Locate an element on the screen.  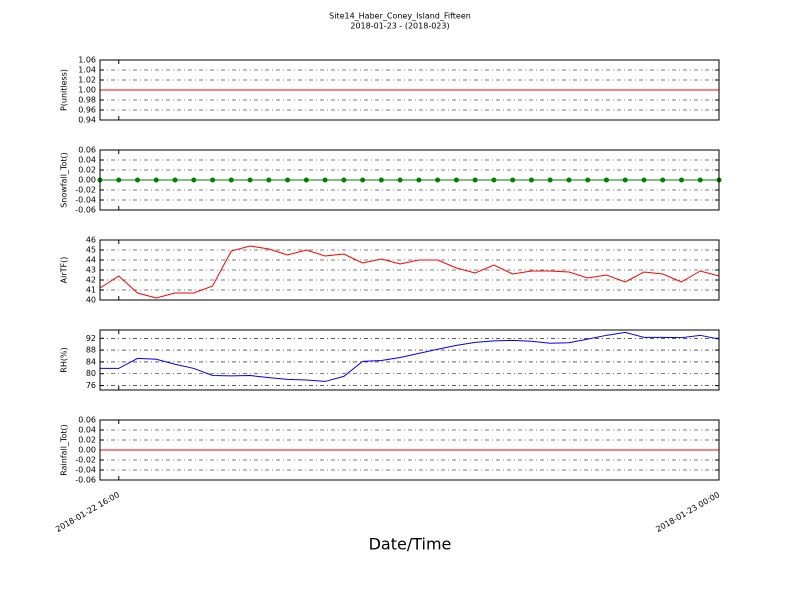
y-axis-label: Rainfall_Tot() is located at coordinates (64, 450).